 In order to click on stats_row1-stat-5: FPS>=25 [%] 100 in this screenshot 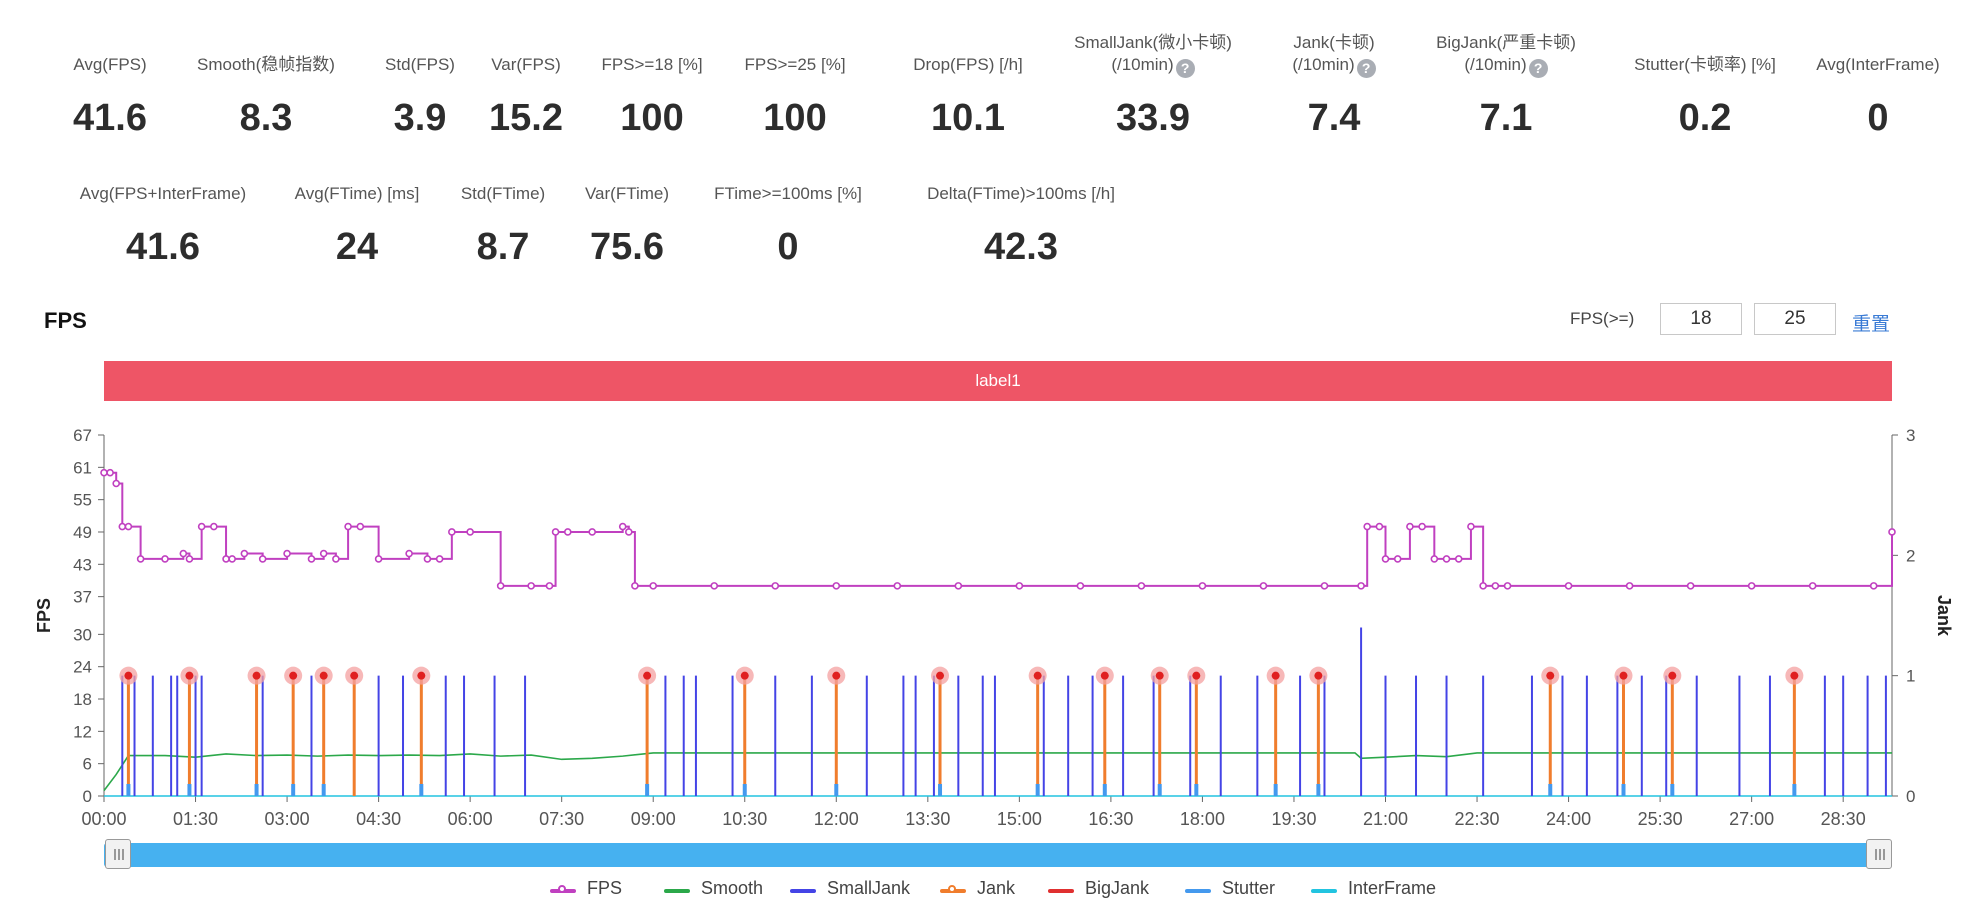, I will do `click(795, 96)`.